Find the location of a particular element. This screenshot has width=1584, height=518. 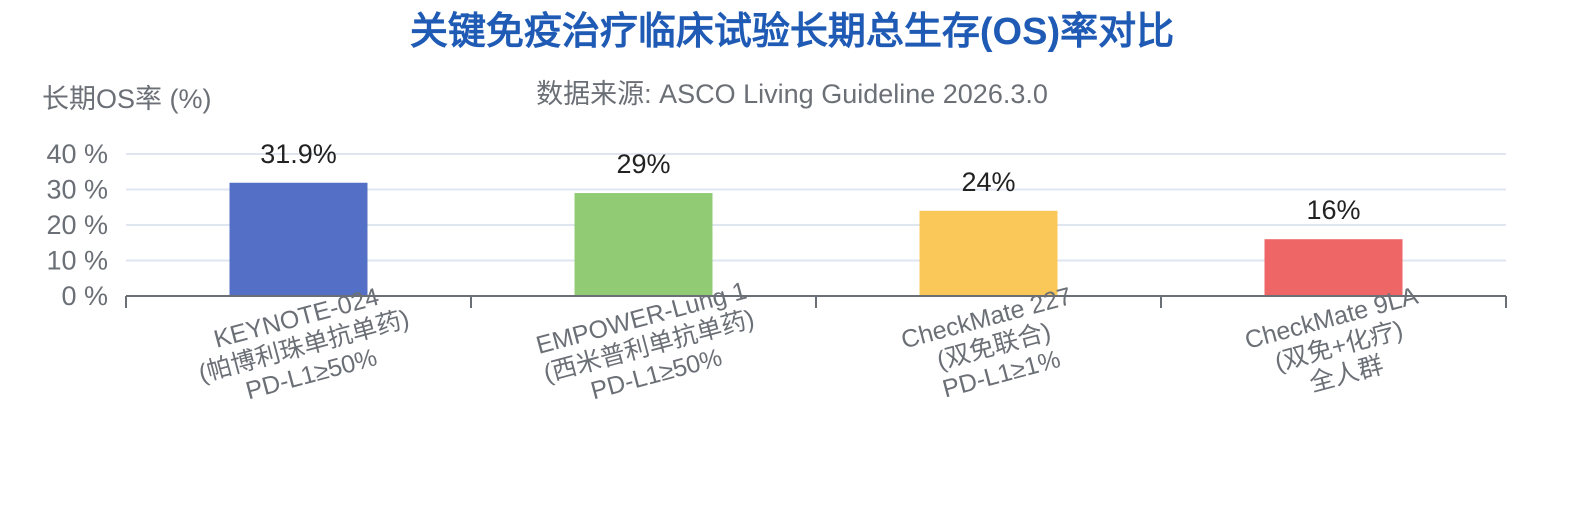

x-category-label: CheckMate 227(双免联合)PD-L1≥1% is located at coordinates (986, 342).